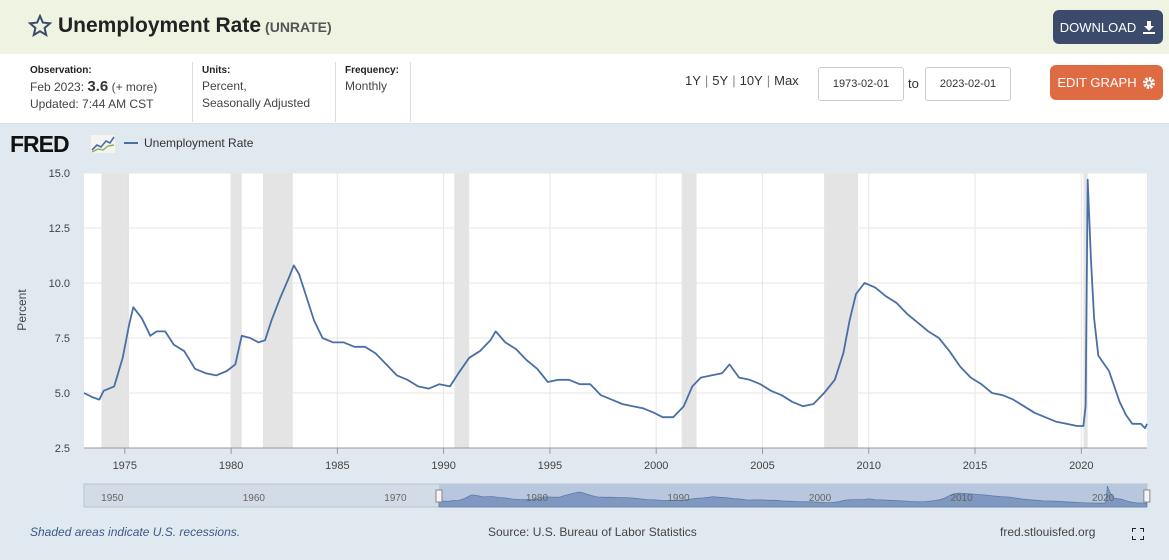  I want to click on x-tick-label: 2020, so click(1081, 466).